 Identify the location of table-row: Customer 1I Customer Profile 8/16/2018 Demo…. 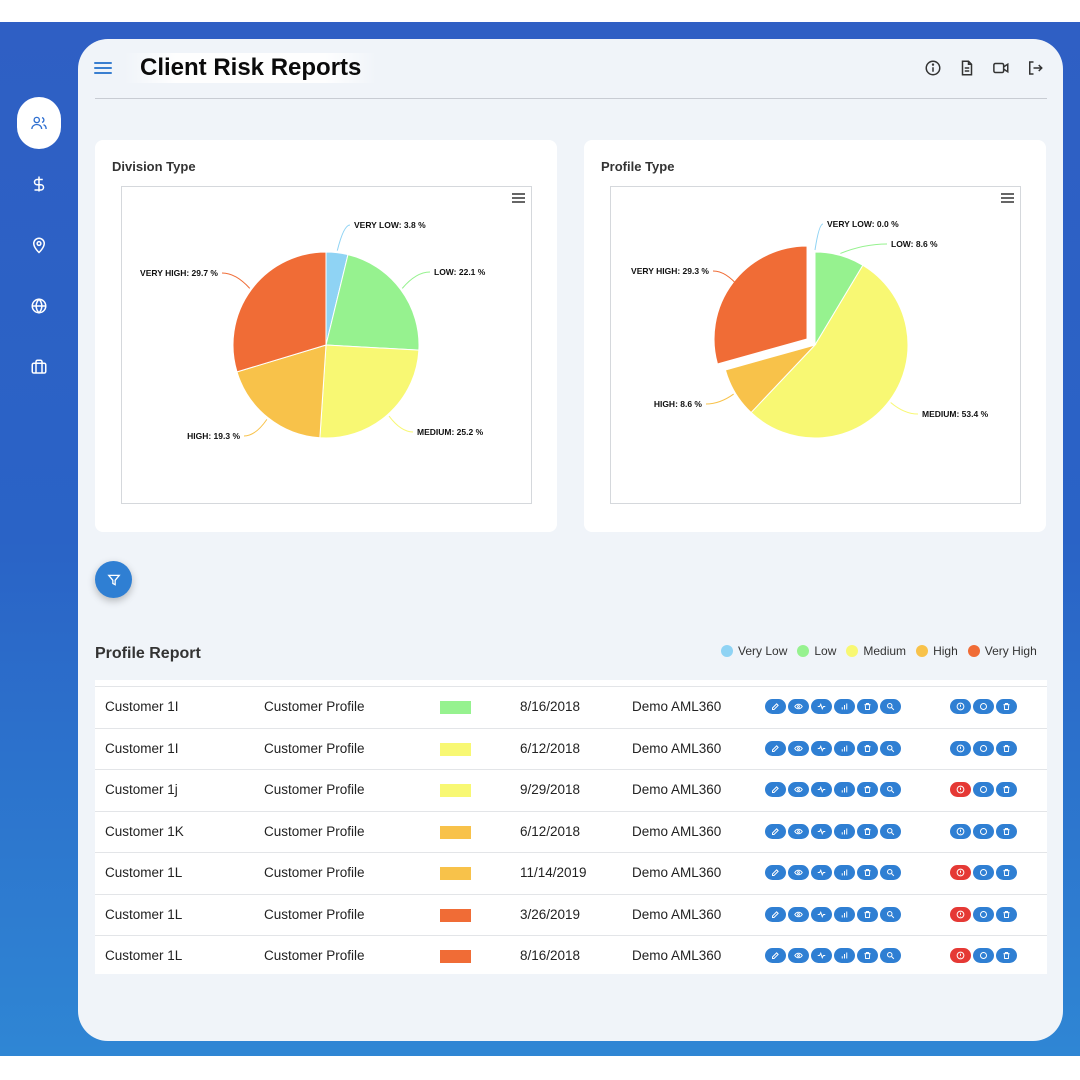
(571, 706).